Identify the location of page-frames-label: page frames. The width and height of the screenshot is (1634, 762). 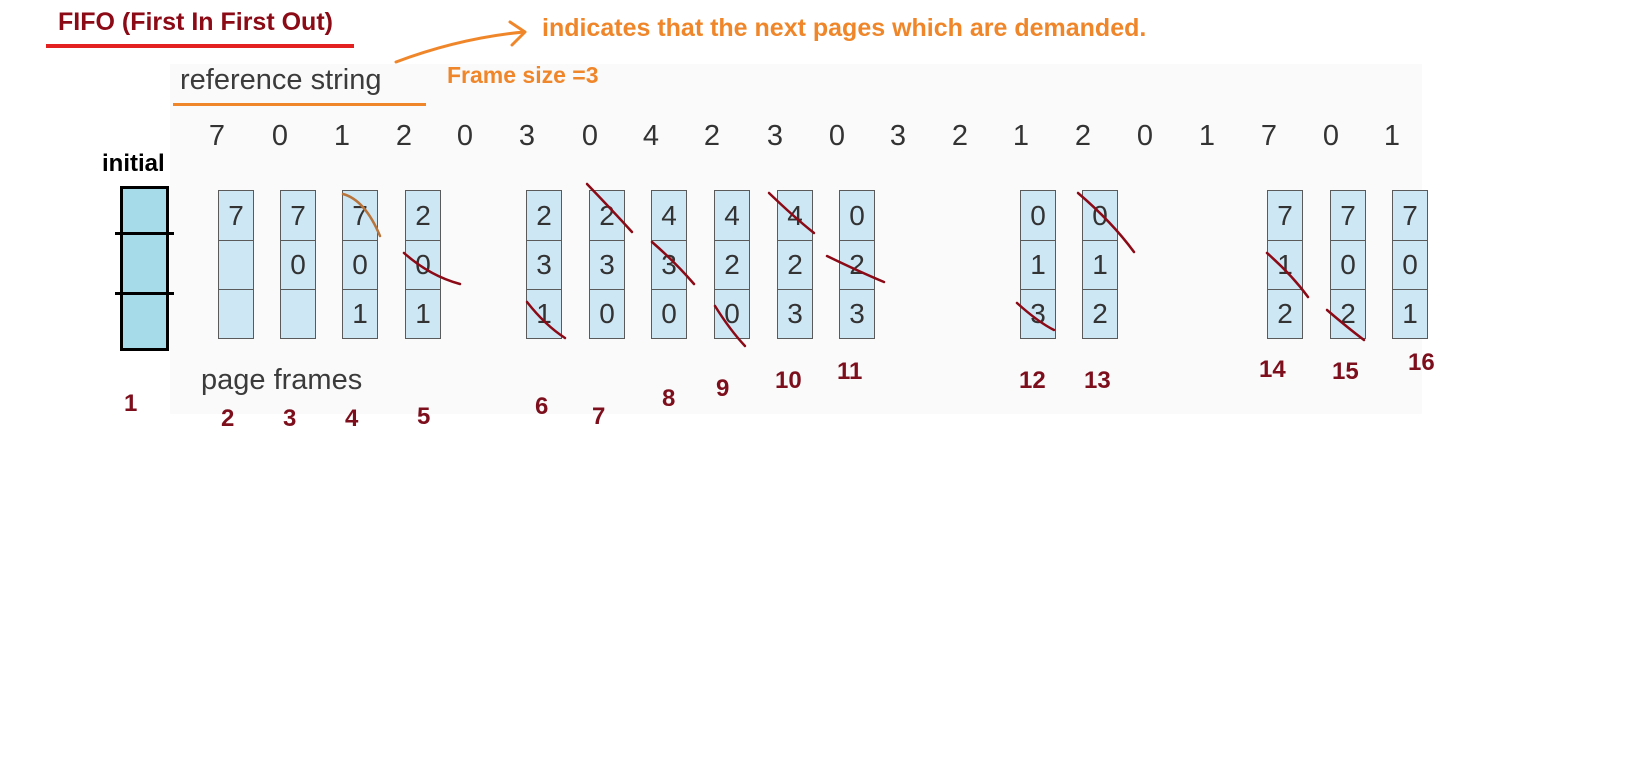
(282, 380).